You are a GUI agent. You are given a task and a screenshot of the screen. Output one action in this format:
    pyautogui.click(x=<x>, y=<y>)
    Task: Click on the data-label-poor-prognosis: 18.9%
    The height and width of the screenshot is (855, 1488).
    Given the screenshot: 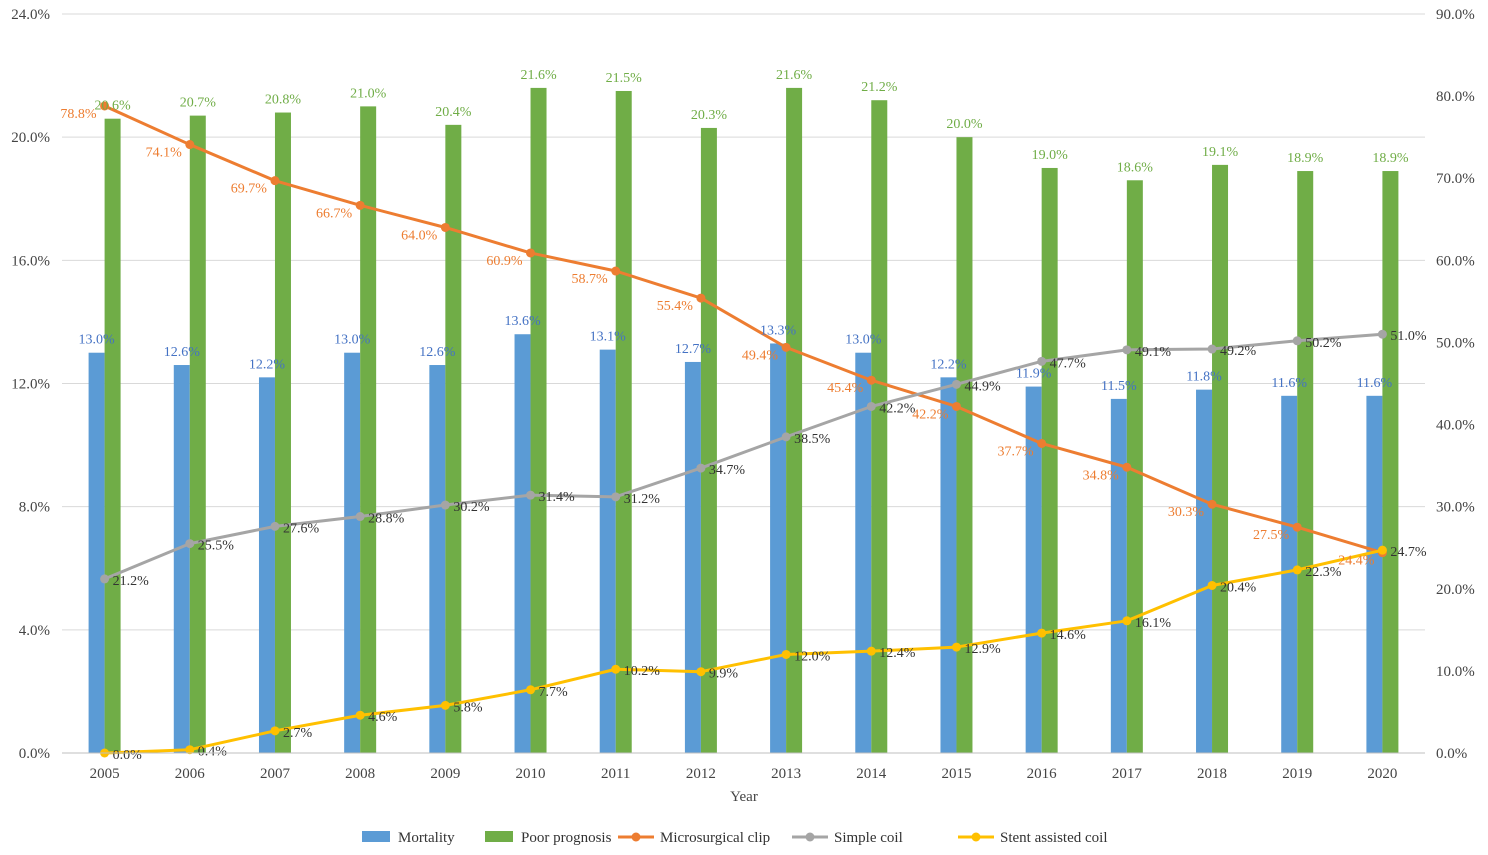 What is the action you would take?
    pyautogui.click(x=1305, y=158)
    